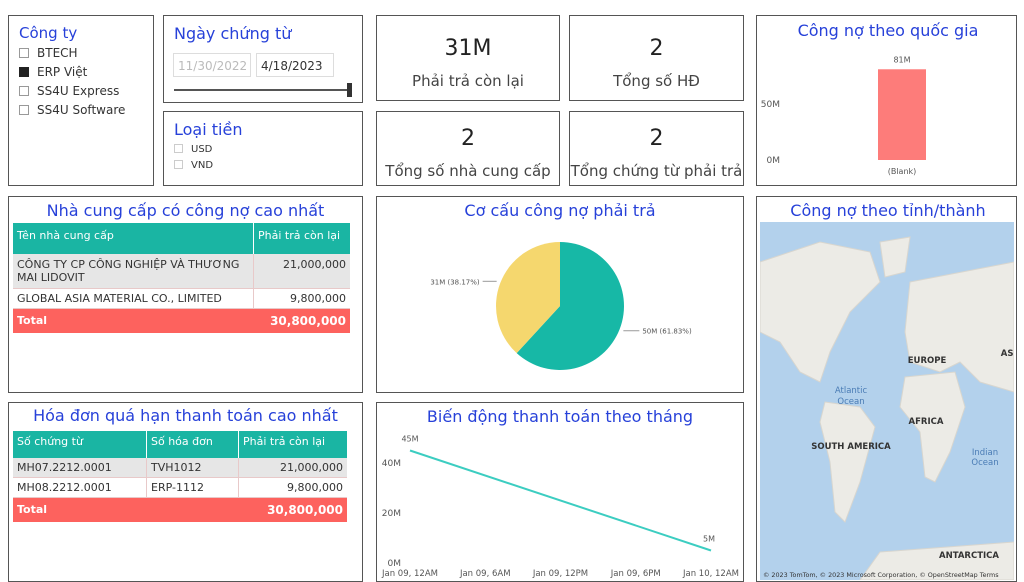 Image resolution: width=1024 pixels, height=582 pixels. I want to click on table-row: MH07.2212.0001 TVH1012 21,000,000, so click(180, 468).